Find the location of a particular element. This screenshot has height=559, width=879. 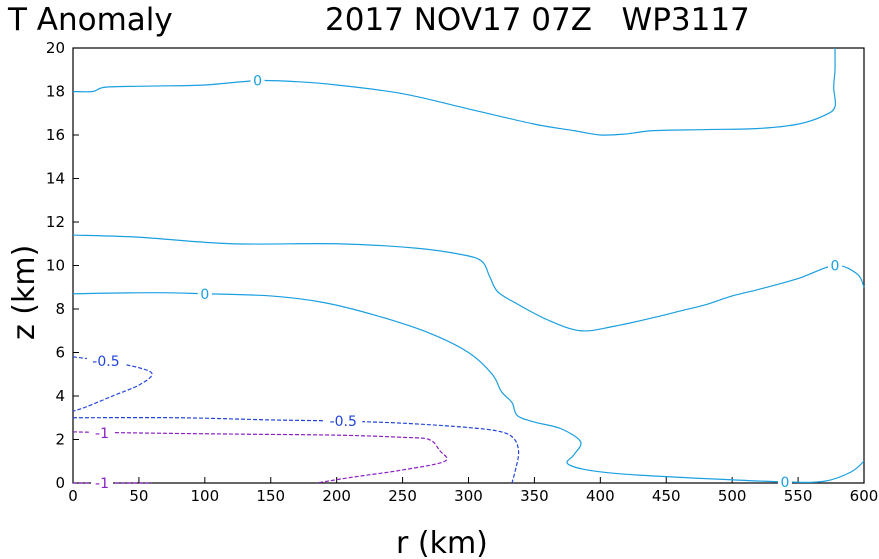

x-tick-label: 200 is located at coordinates (336, 496).